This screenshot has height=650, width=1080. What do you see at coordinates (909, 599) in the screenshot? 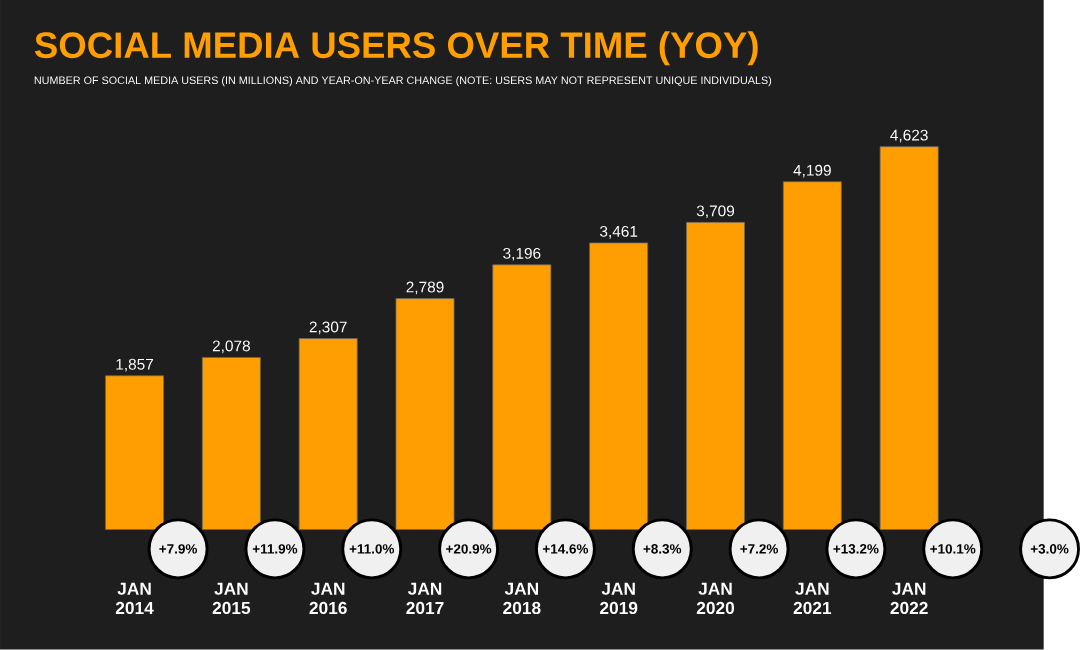
I see `x-tick-label: JAN 2022` at bounding box center [909, 599].